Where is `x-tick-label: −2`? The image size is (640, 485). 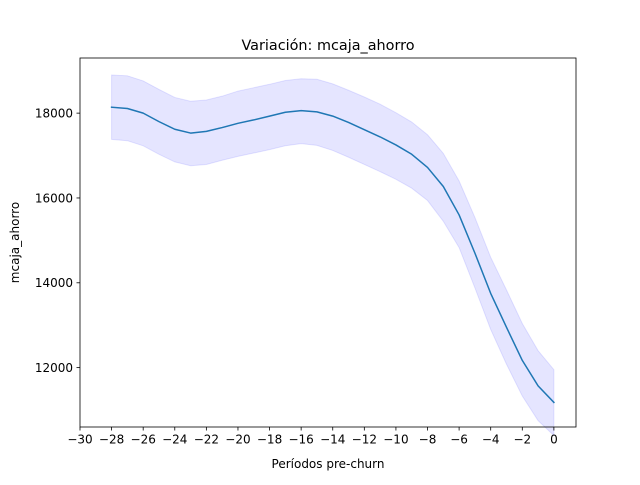
x-tick-label: −2 is located at coordinates (522, 440).